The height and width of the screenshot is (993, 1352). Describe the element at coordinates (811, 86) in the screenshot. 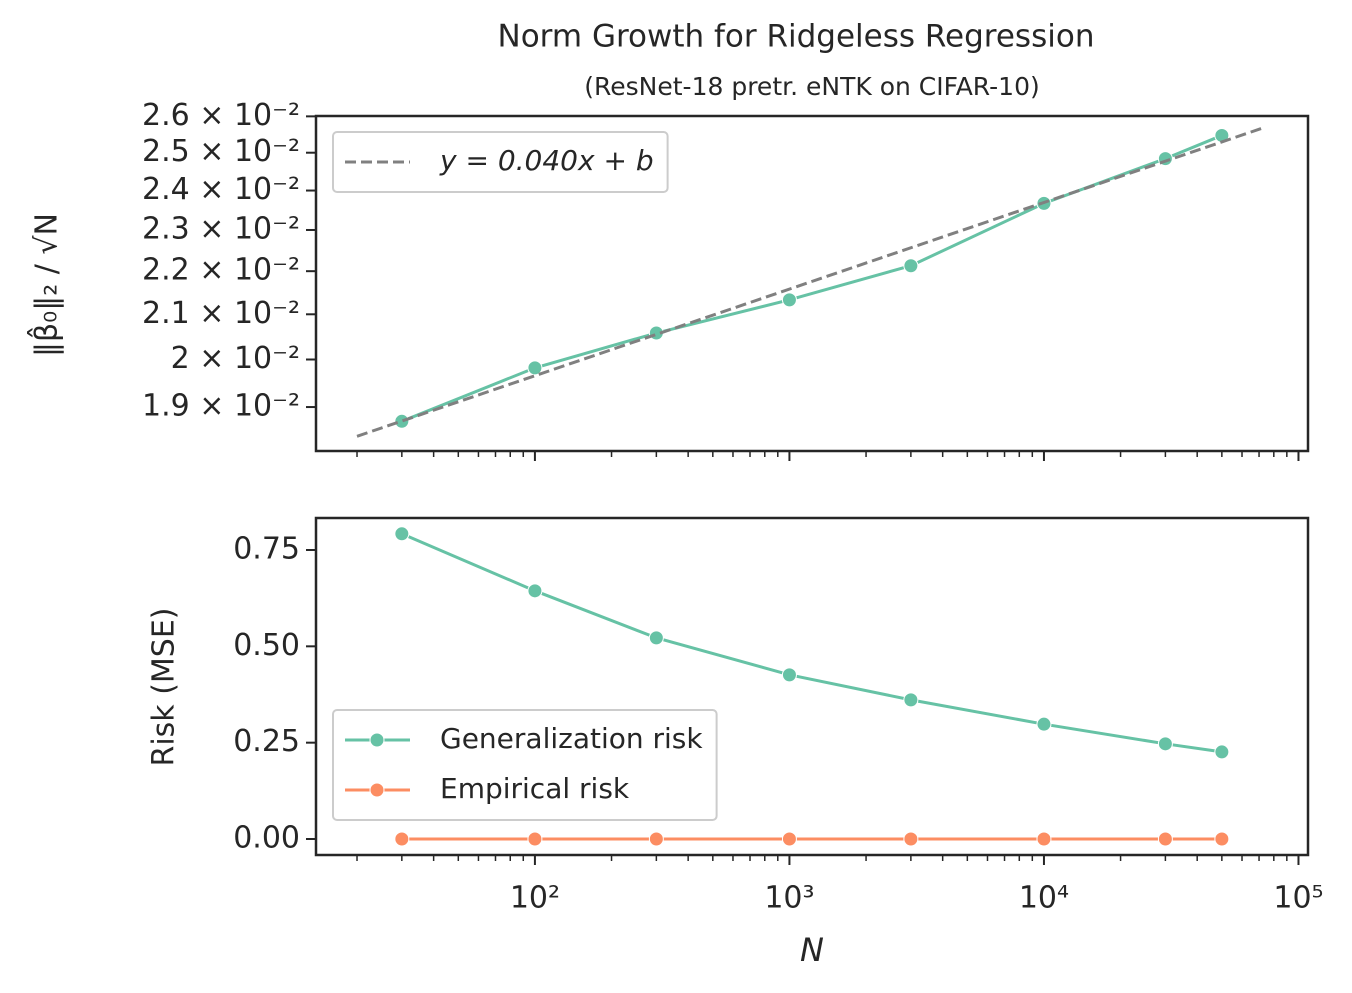

I see `chart-subtitle: (ResNet-18 pretr. eNTK on CIFAR-10)` at that location.